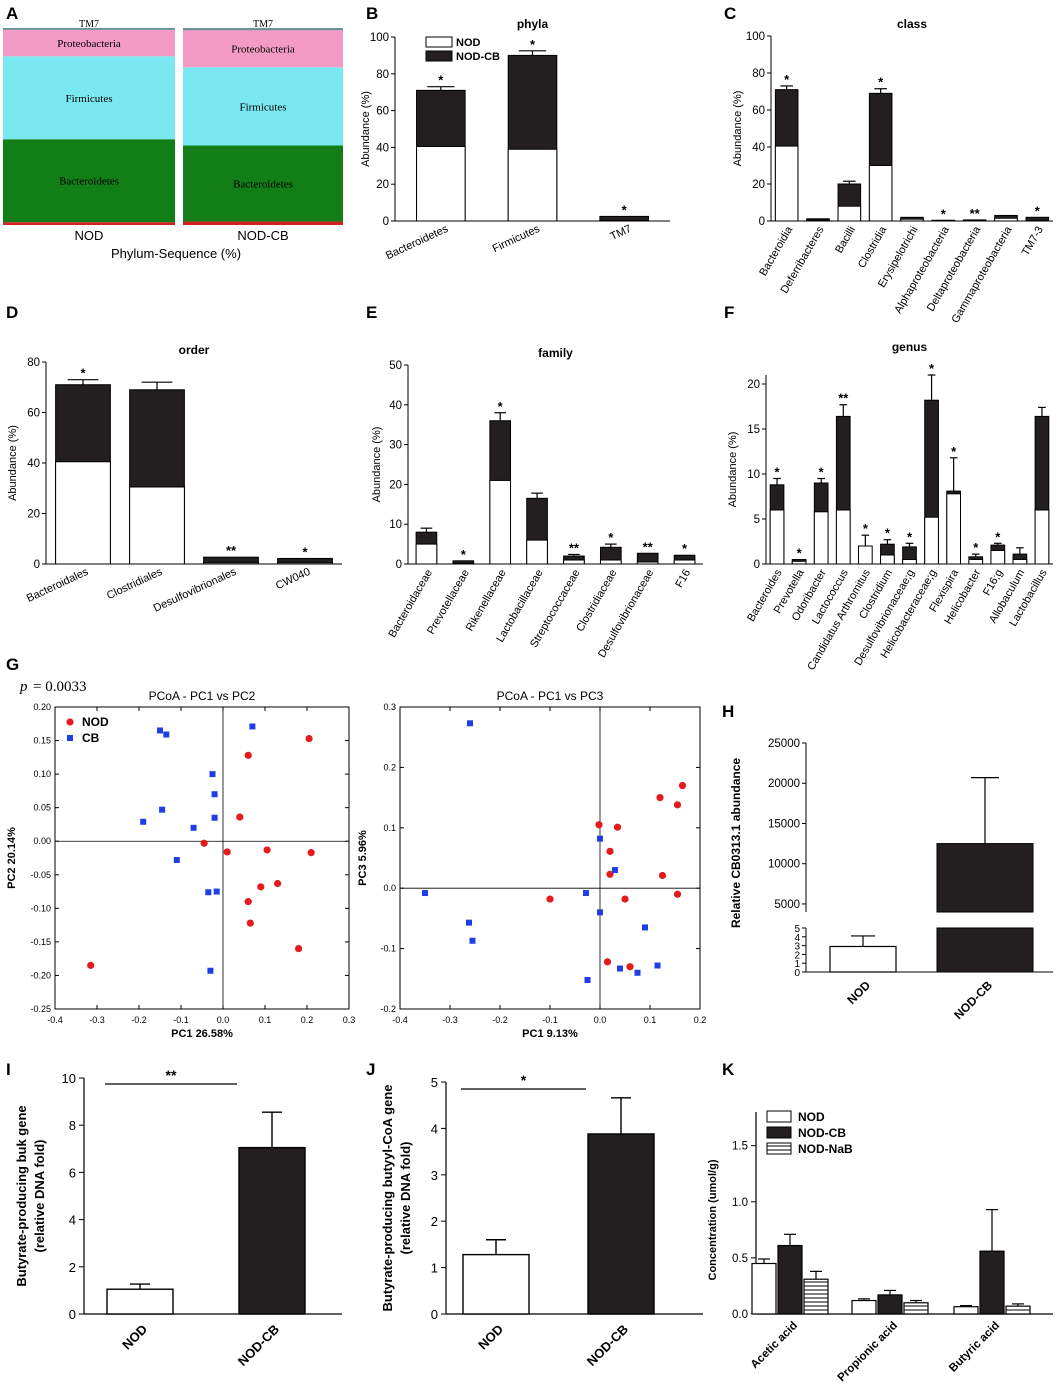 This screenshot has height=1395, width=1061. I want to click on bar-nod-cb, so click(272, 1230).